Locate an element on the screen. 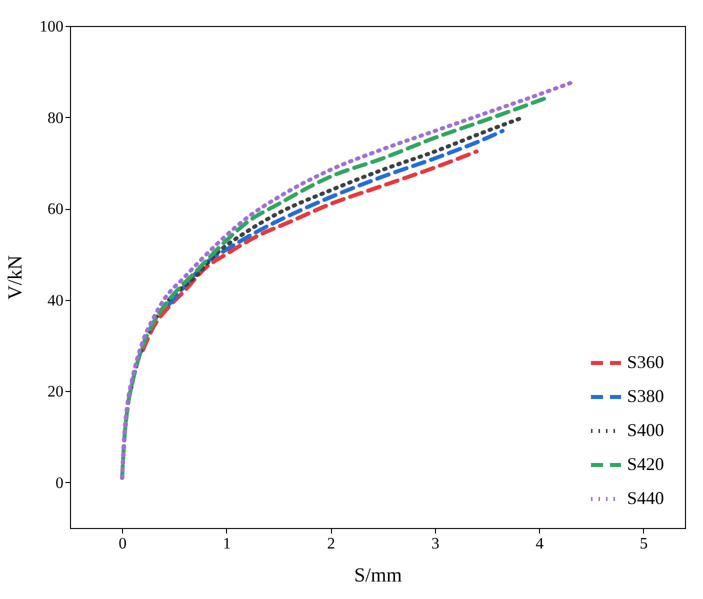 The width and height of the screenshot is (703, 599). x-axis-title: S/mm is located at coordinates (378, 575).